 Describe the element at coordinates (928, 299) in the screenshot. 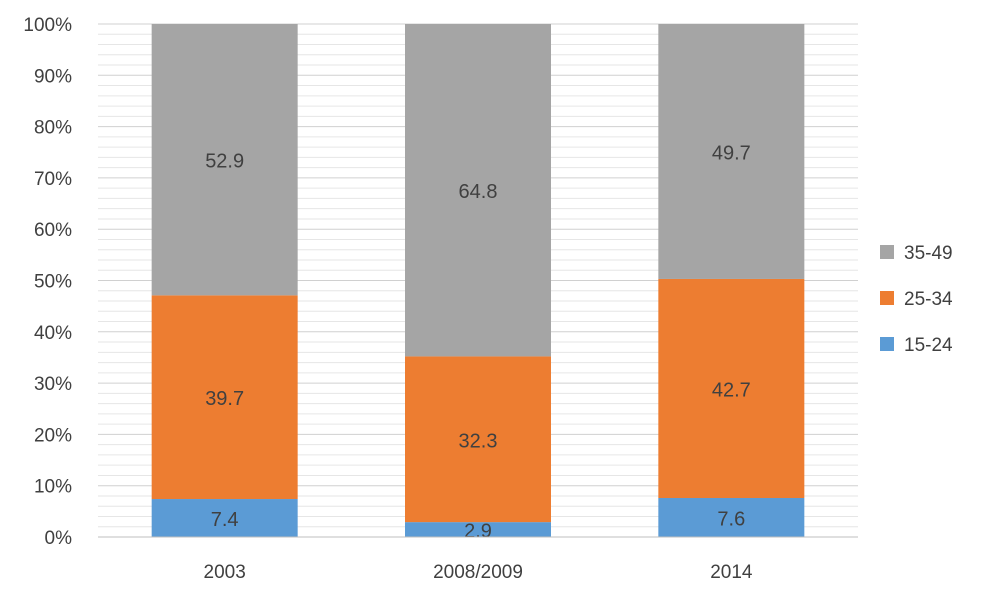

I see `legend-label: 25-34` at that location.